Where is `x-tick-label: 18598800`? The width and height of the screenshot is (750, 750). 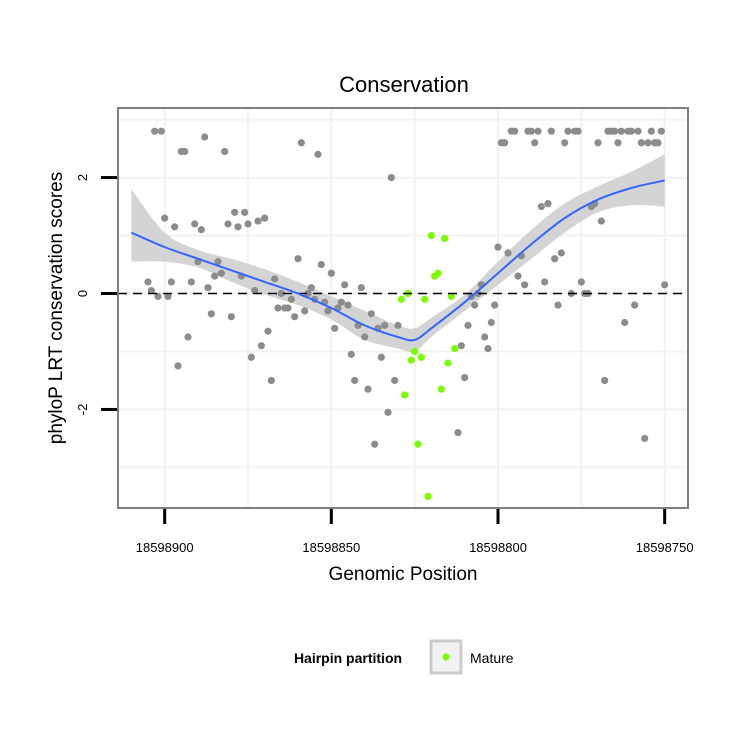 x-tick-label: 18598800 is located at coordinates (498, 547).